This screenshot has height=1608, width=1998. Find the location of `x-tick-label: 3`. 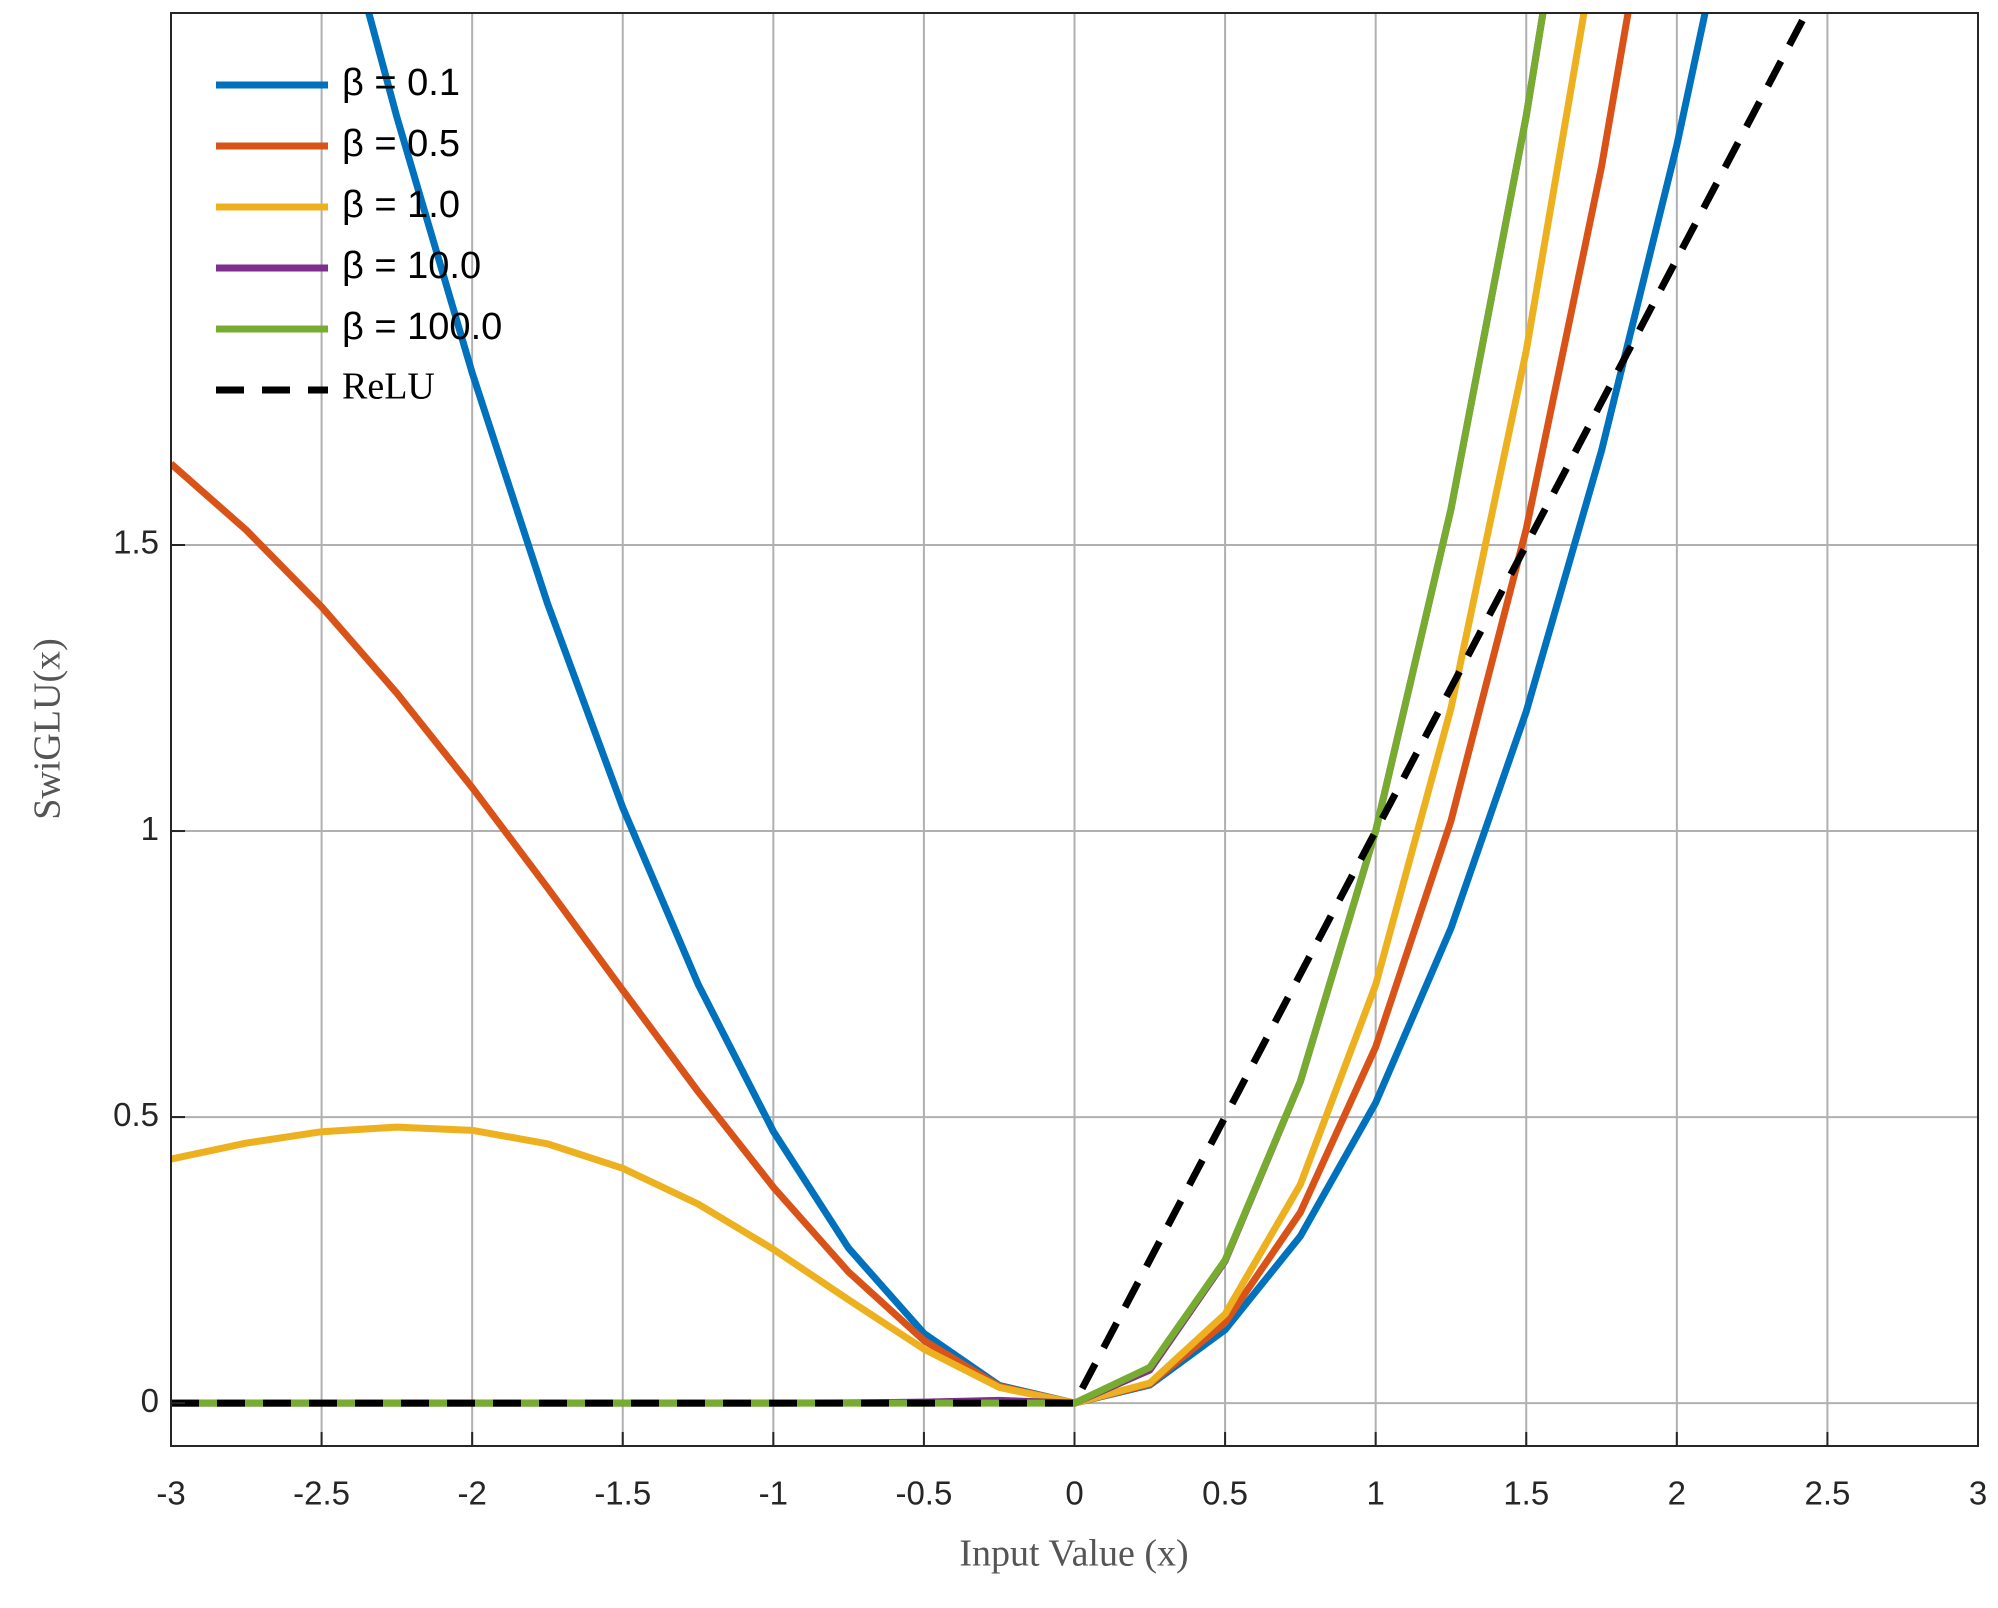

x-tick-label: 3 is located at coordinates (1978, 1493).